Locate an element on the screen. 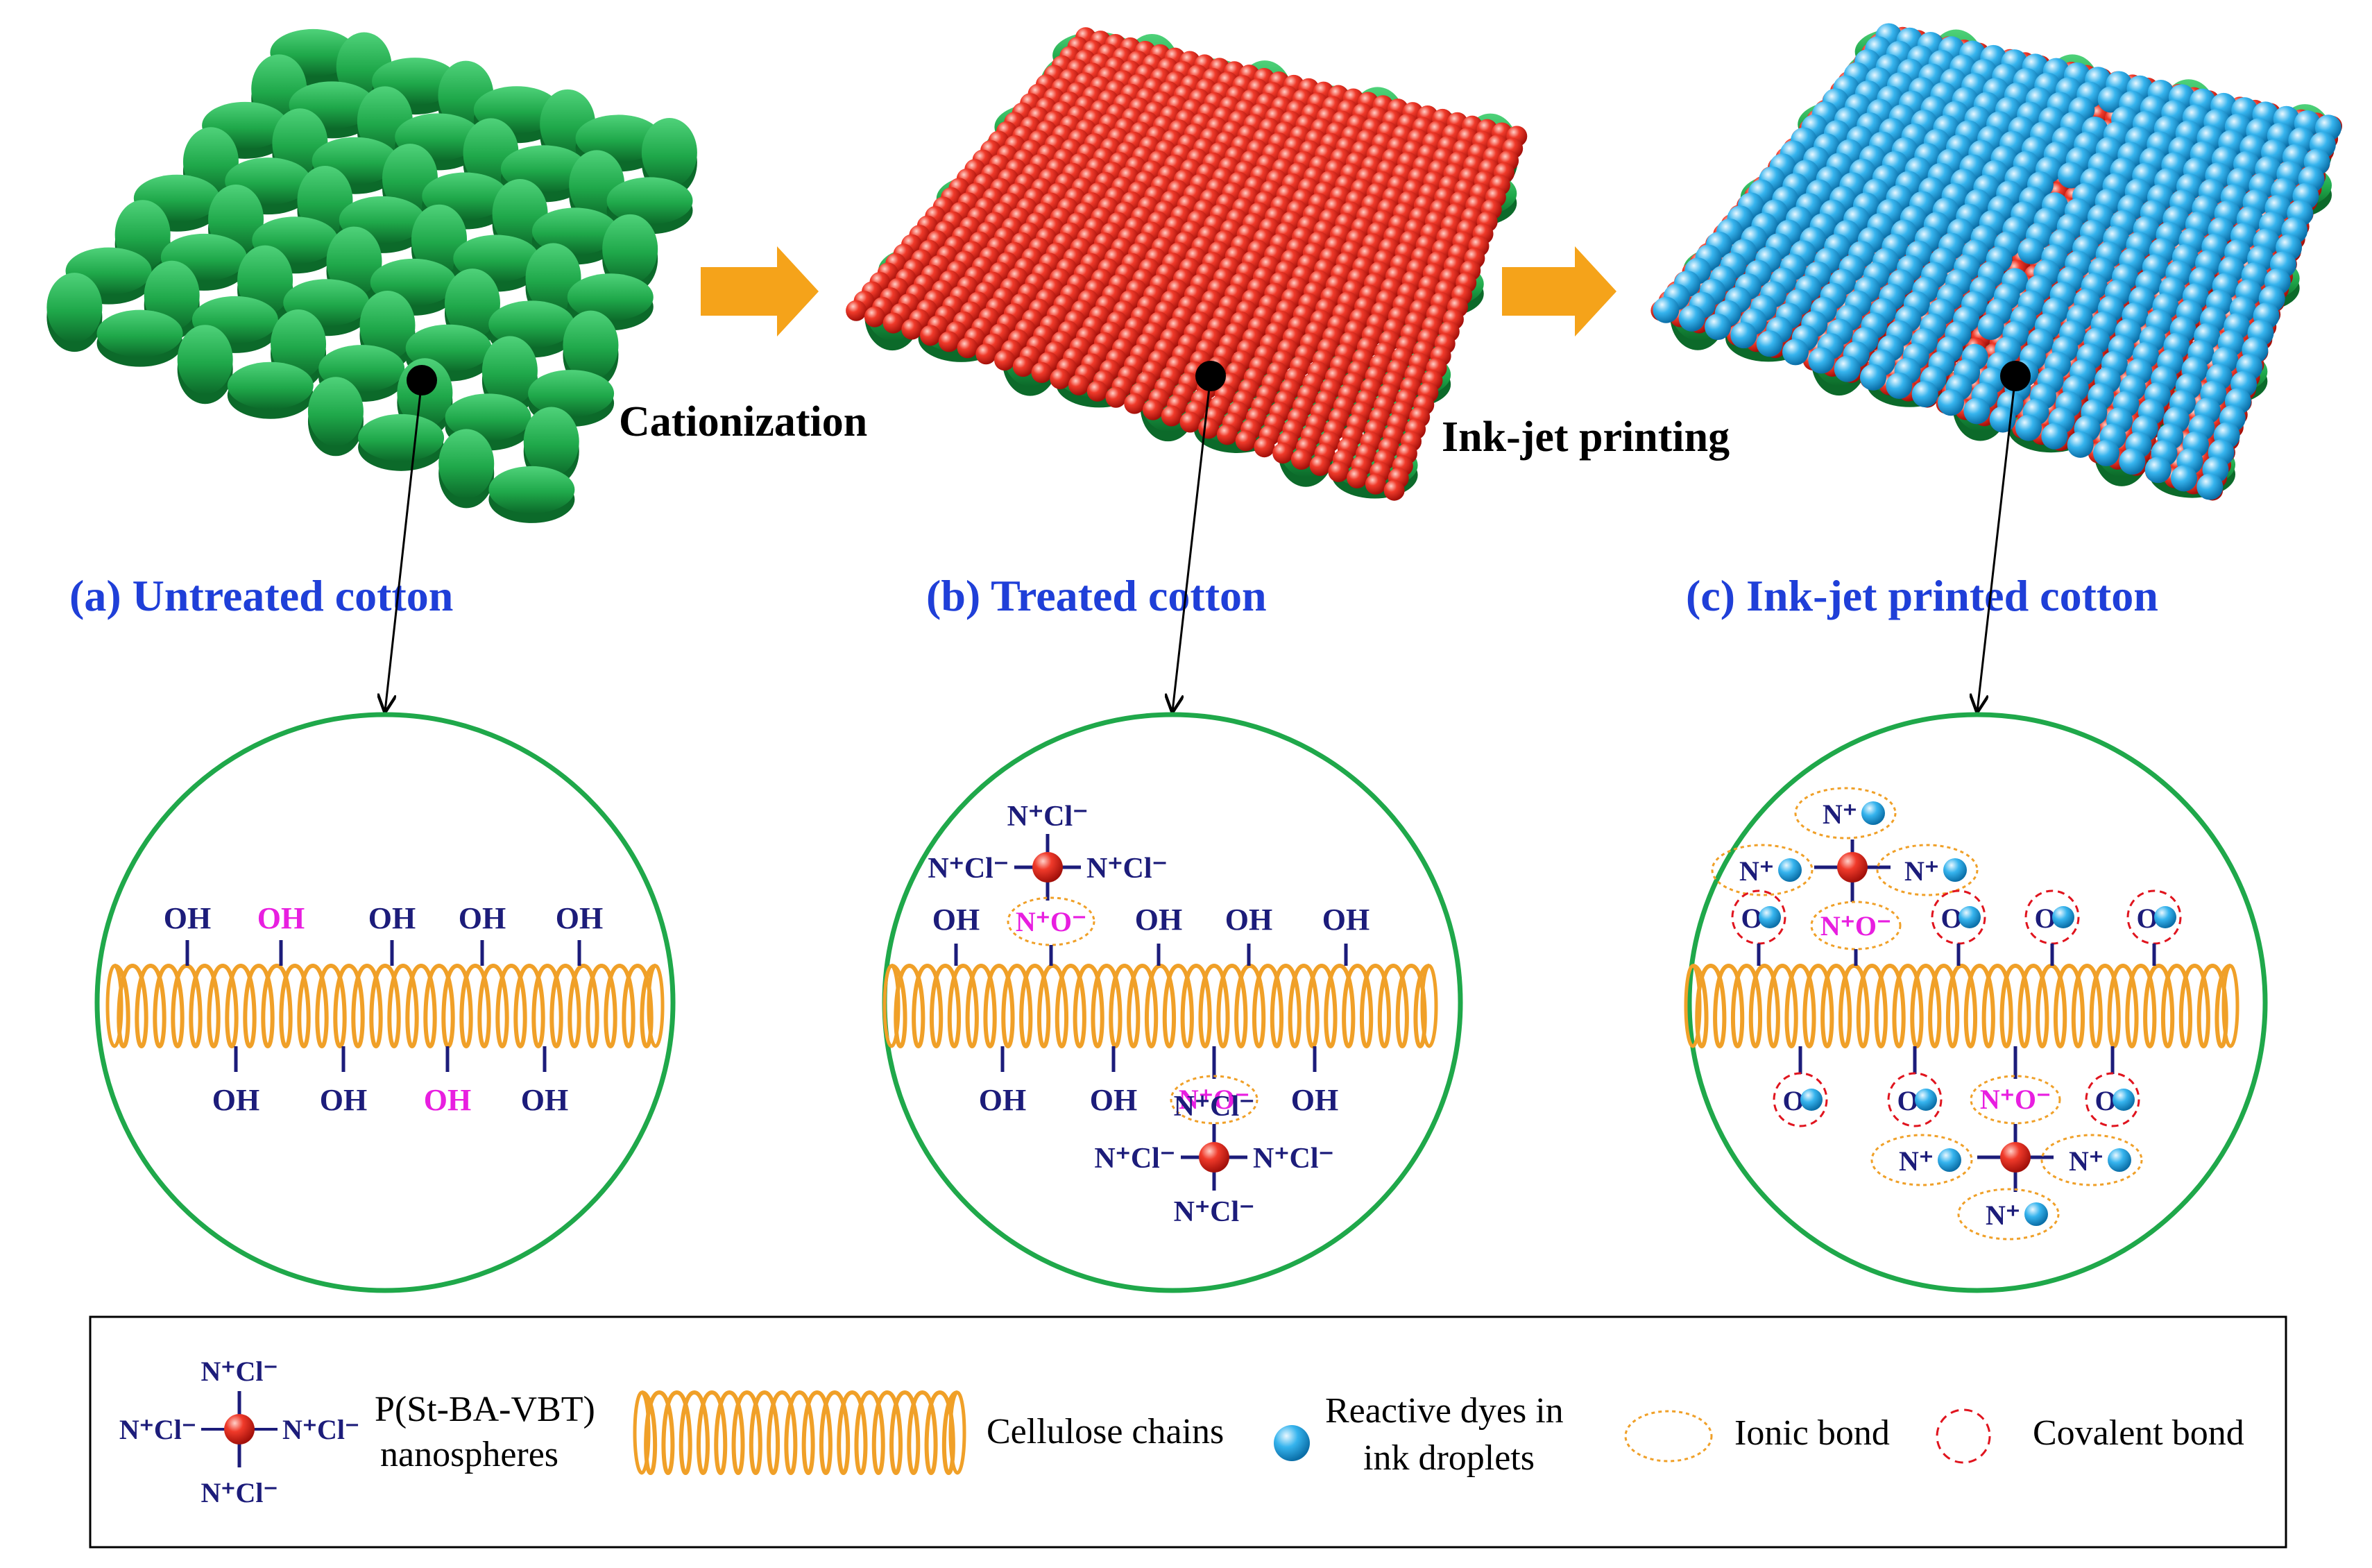 The width and height of the screenshot is (2372, 1568). printed-fabric is located at coordinates (1996, 262).